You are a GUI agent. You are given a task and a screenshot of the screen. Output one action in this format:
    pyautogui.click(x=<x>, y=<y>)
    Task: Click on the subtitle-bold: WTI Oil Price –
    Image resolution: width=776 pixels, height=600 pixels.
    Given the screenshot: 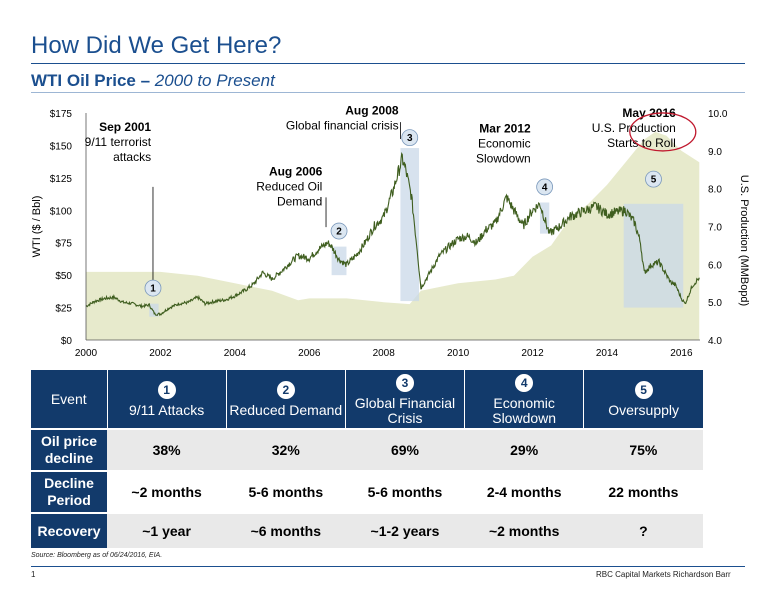 What is the action you would take?
    pyautogui.click(x=91, y=80)
    